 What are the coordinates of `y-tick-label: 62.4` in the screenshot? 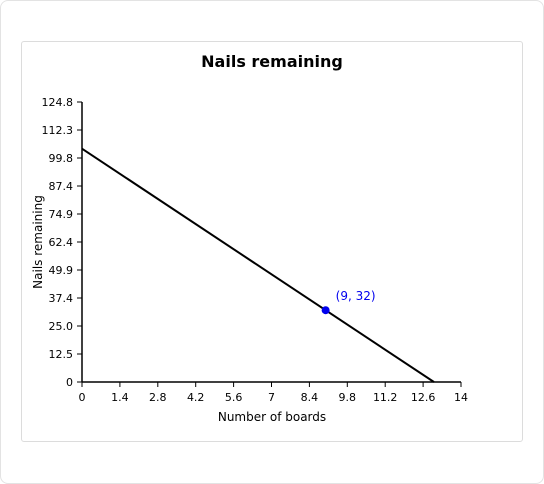 It's located at (61, 242).